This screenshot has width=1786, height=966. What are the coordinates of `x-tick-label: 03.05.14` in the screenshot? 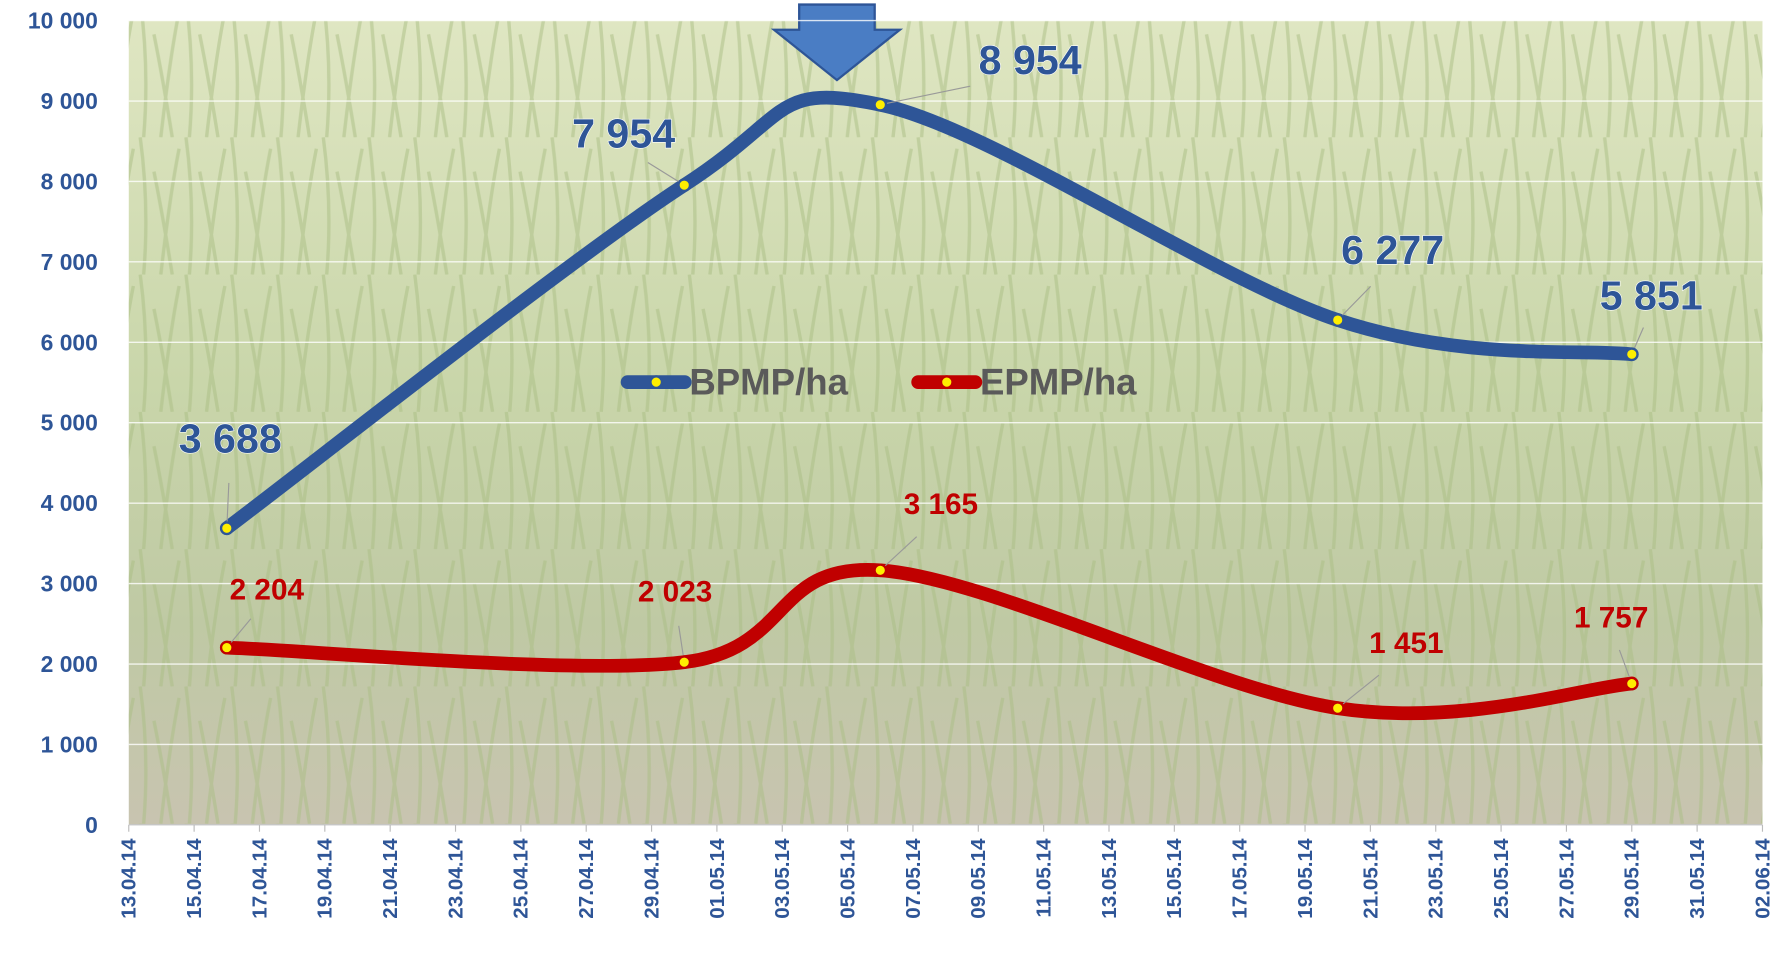 It's located at (782, 878).